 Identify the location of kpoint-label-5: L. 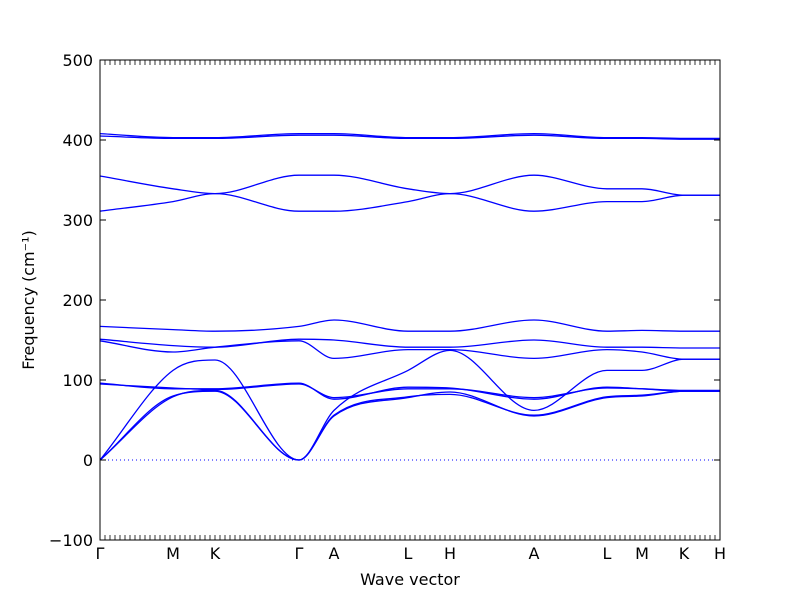
(408, 553).